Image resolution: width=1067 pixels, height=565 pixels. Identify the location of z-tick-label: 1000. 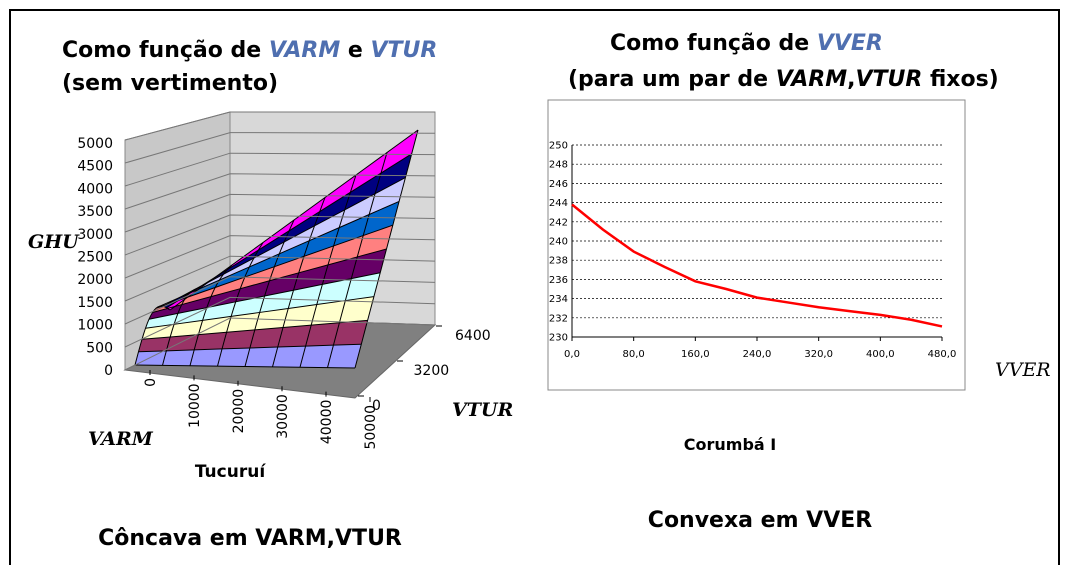
(95, 326).